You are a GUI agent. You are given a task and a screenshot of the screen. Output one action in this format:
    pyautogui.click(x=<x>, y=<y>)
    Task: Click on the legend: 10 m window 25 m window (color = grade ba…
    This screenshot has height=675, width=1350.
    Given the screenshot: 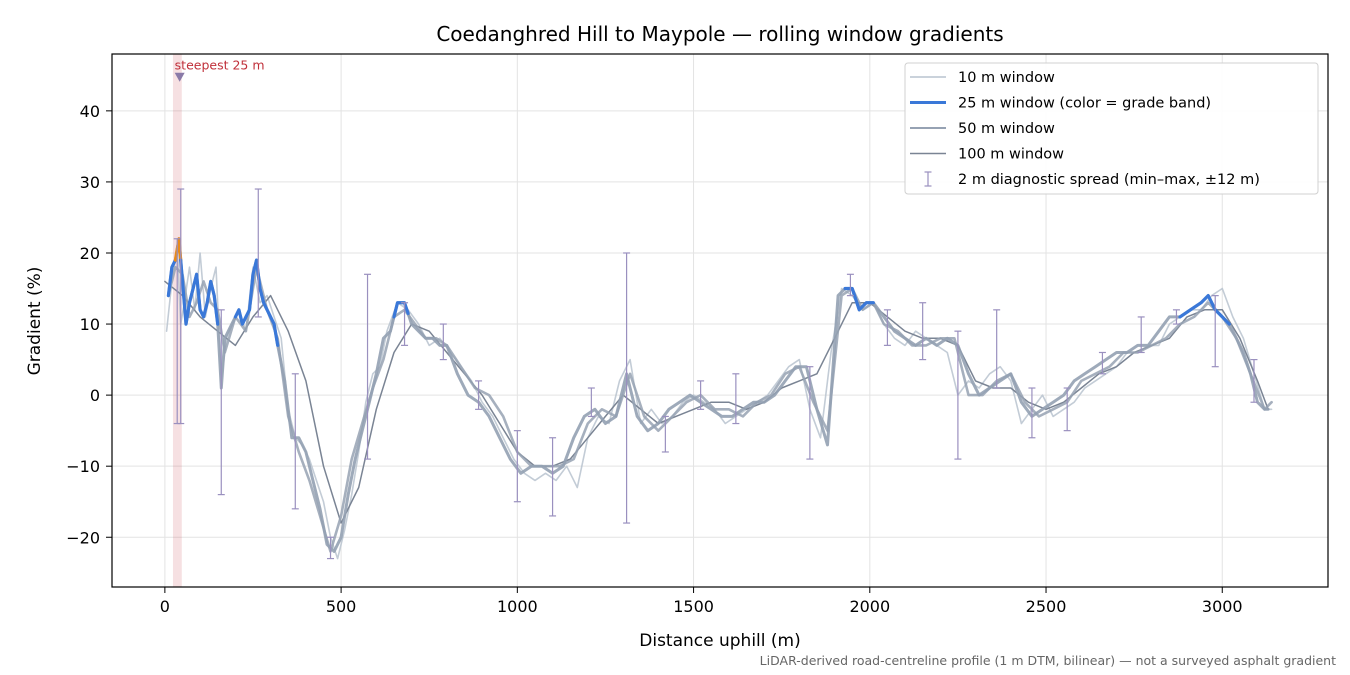 What is the action you would take?
    pyautogui.click(x=1111, y=128)
    